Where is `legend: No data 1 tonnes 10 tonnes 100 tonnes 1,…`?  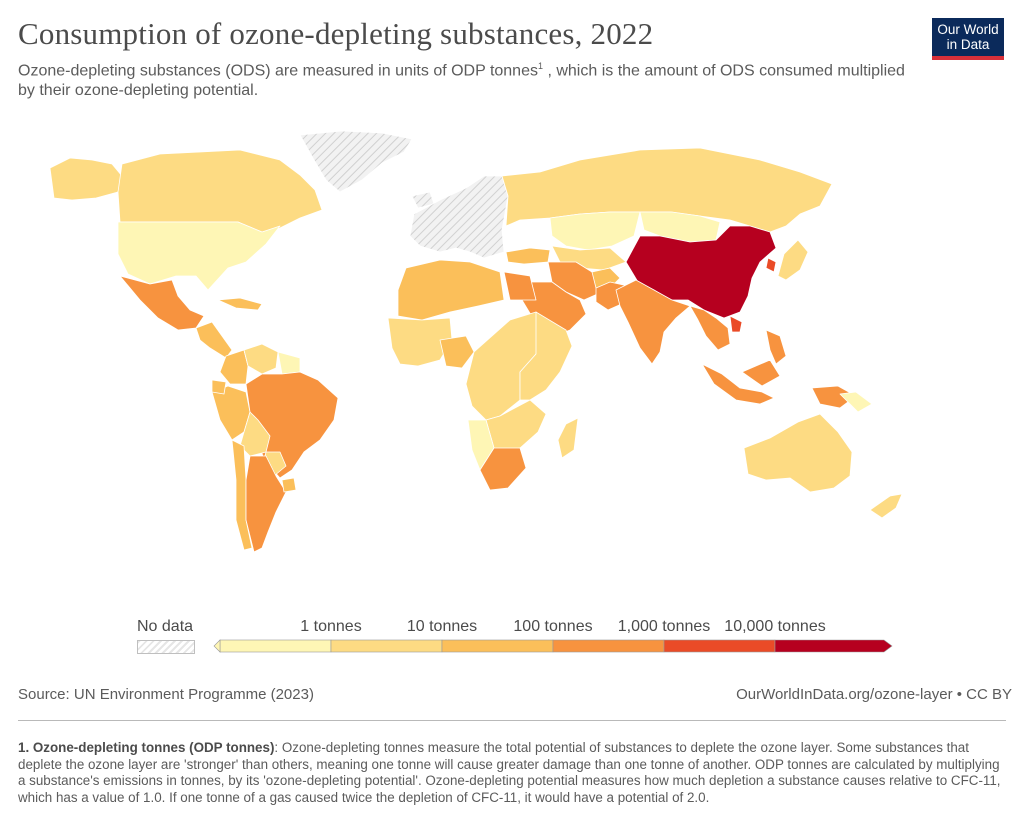
legend: No data 1 tonnes 10 tonnes 100 tonnes 1,… is located at coordinates (512, 637).